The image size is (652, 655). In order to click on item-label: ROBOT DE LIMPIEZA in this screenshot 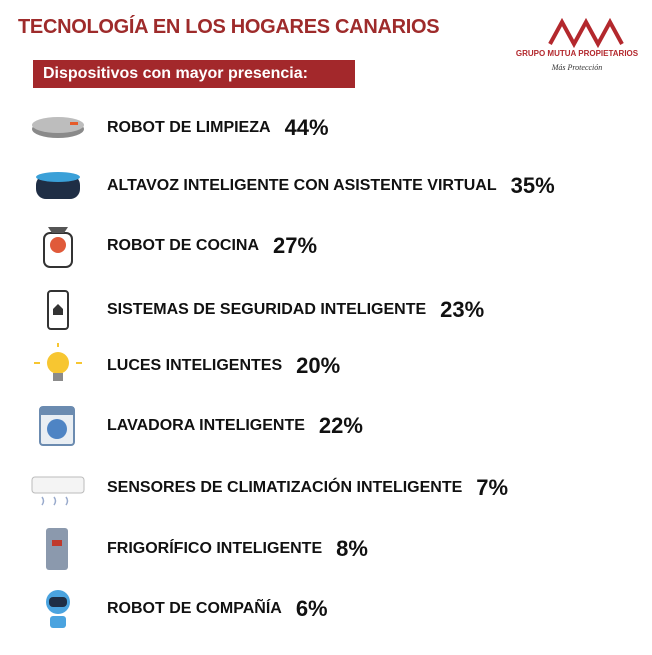, I will do `click(189, 127)`.